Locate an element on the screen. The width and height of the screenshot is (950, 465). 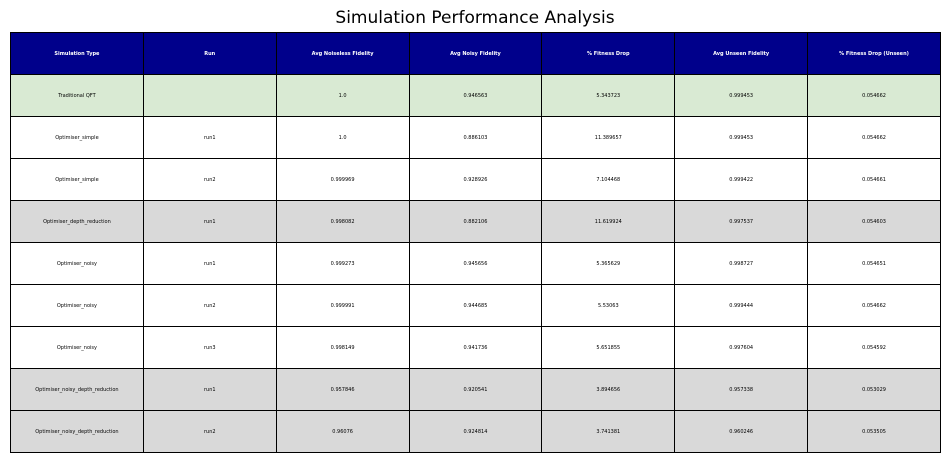
header-fitness-drop: % Fitness Drop is located at coordinates (608, 53).